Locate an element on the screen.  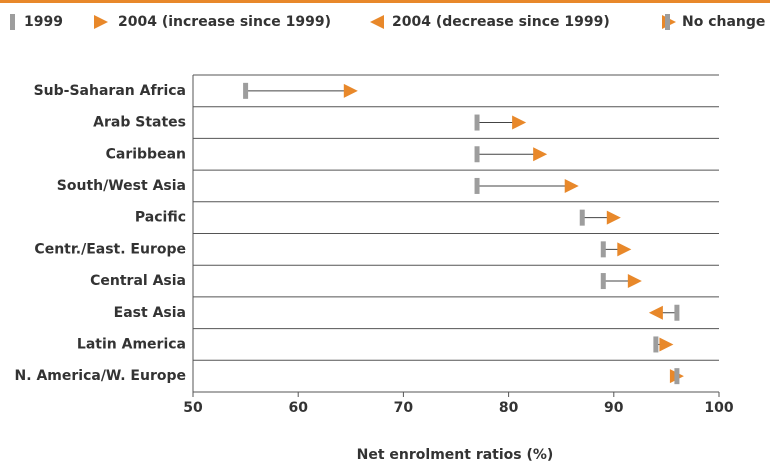
x-tick-label: 100 is located at coordinates (718, 408).